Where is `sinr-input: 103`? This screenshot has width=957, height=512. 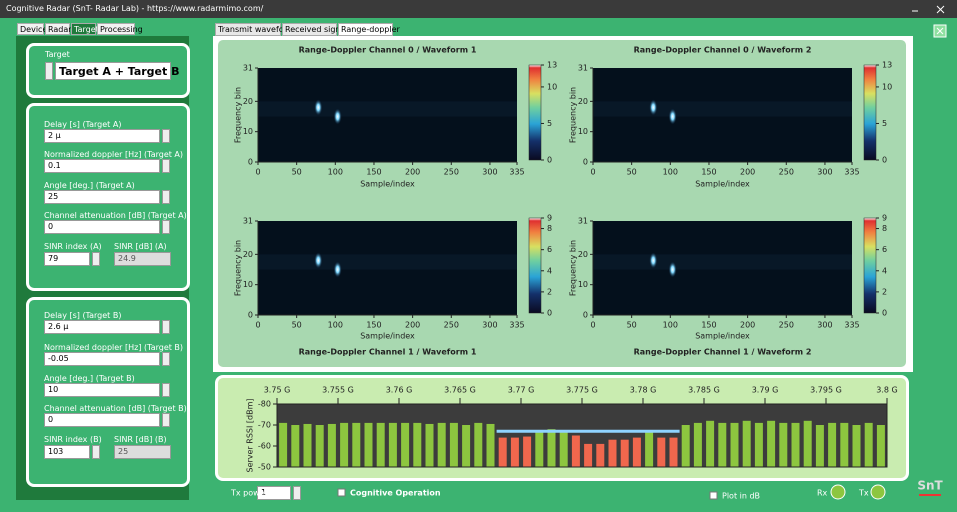 sinr-input: 103 is located at coordinates (67, 452).